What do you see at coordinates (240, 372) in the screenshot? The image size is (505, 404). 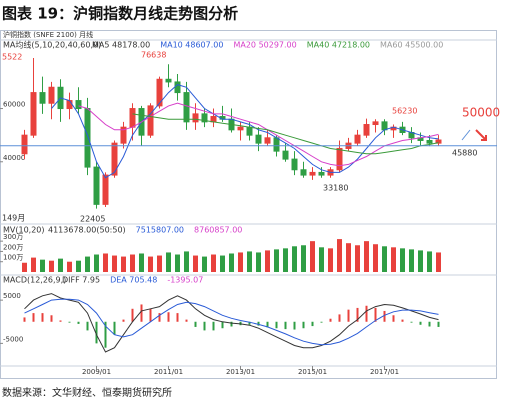 I see `x-tick-label: 2013/01` at bounding box center [240, 372].